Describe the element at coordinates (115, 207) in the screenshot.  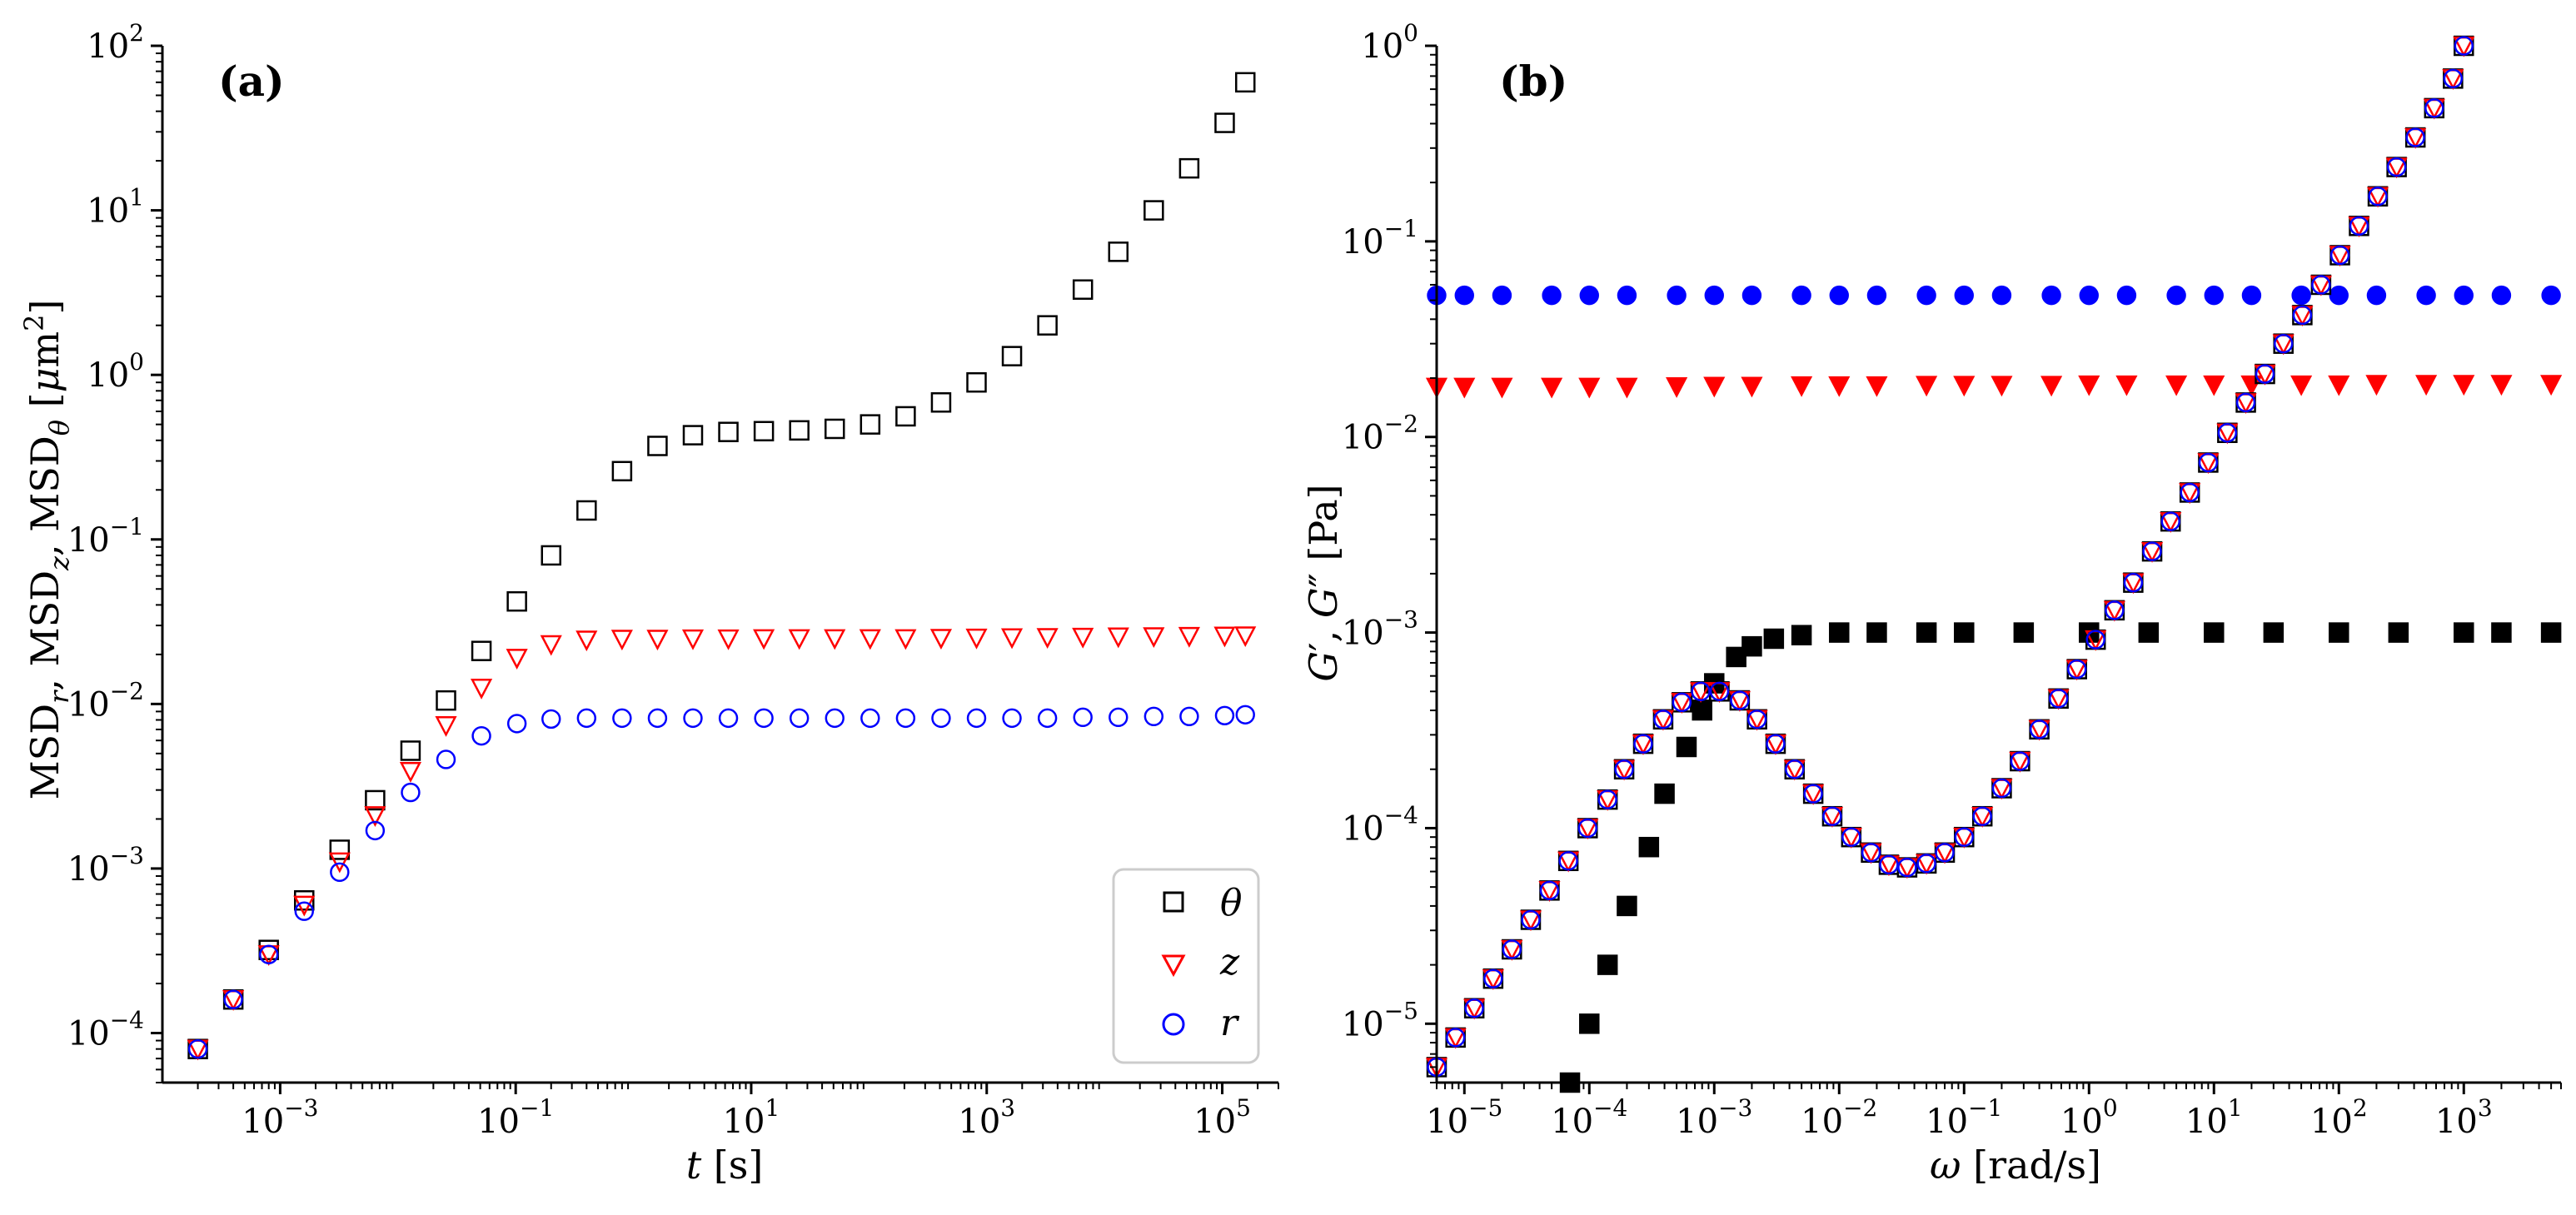
I see `y-tick-label: 10¹` at that location.